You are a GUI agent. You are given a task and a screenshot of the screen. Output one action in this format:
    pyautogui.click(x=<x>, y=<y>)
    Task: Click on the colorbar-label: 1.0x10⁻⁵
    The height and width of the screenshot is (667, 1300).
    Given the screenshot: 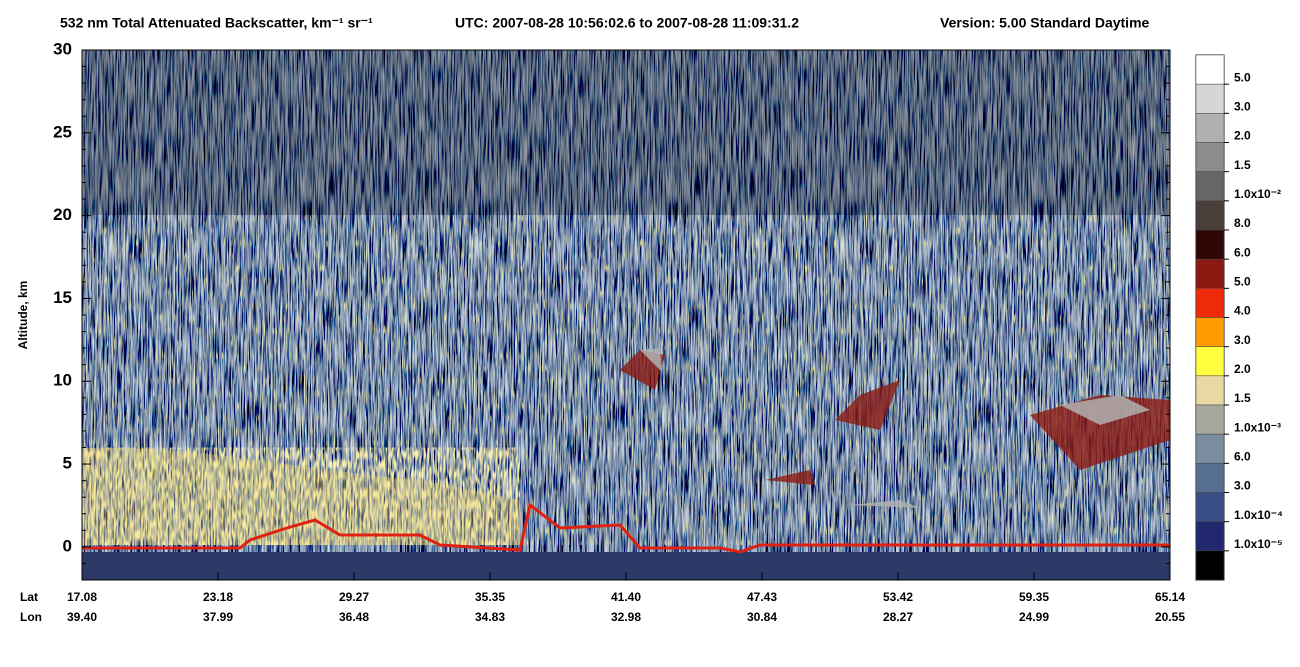 What is the action you would take?
    pyautogui.click(x=1258, y=544)
    